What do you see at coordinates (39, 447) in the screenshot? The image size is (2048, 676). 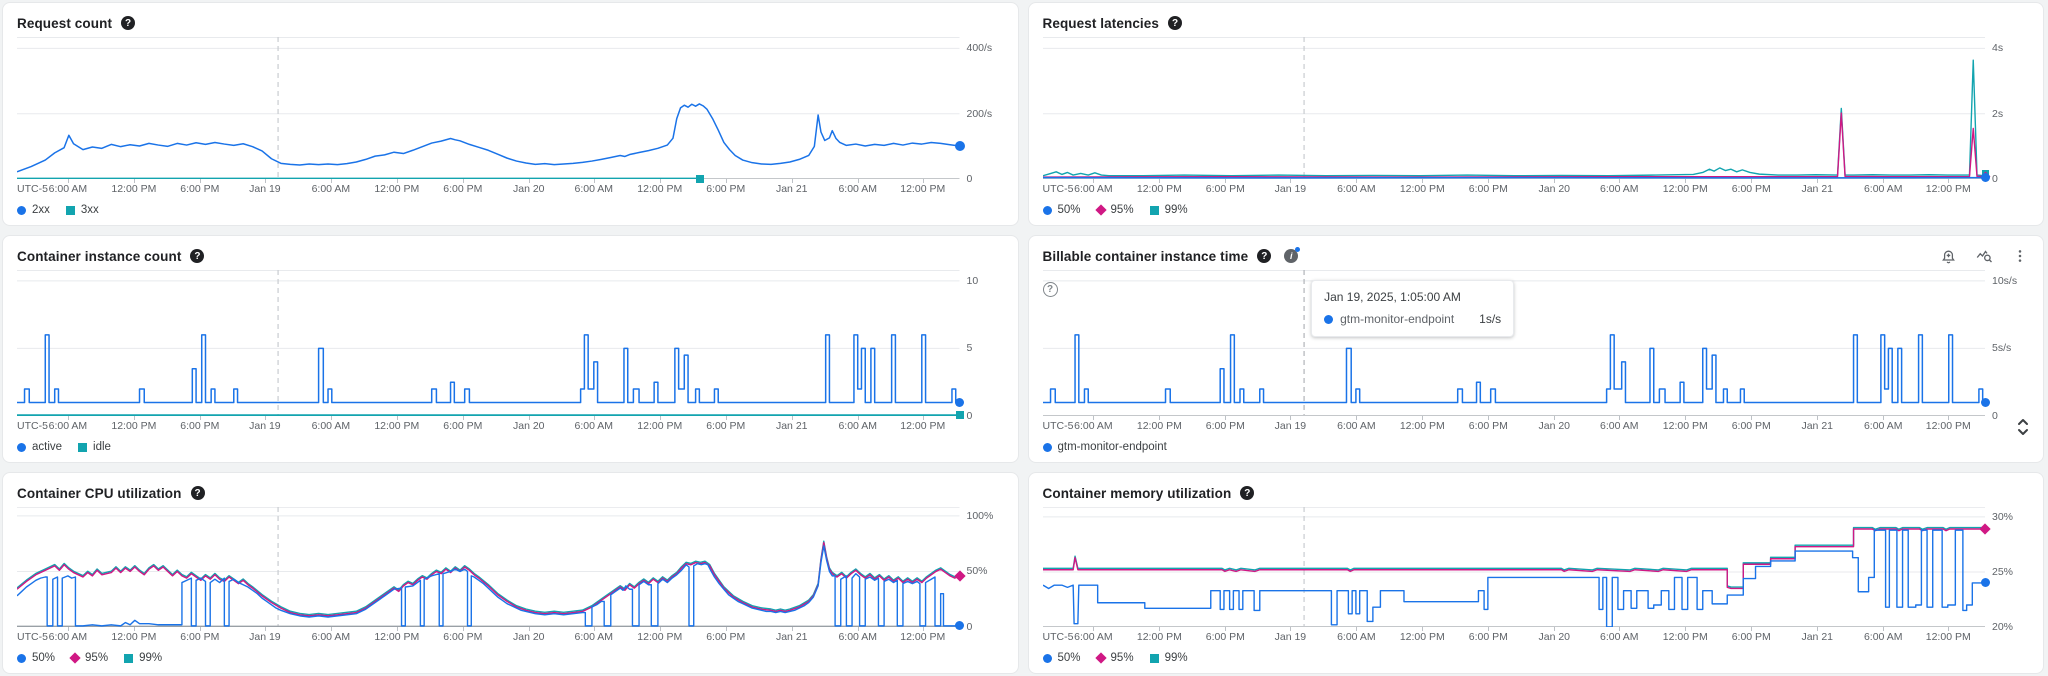 I see `legend-item-active: active` at bounding box center [39, 447].